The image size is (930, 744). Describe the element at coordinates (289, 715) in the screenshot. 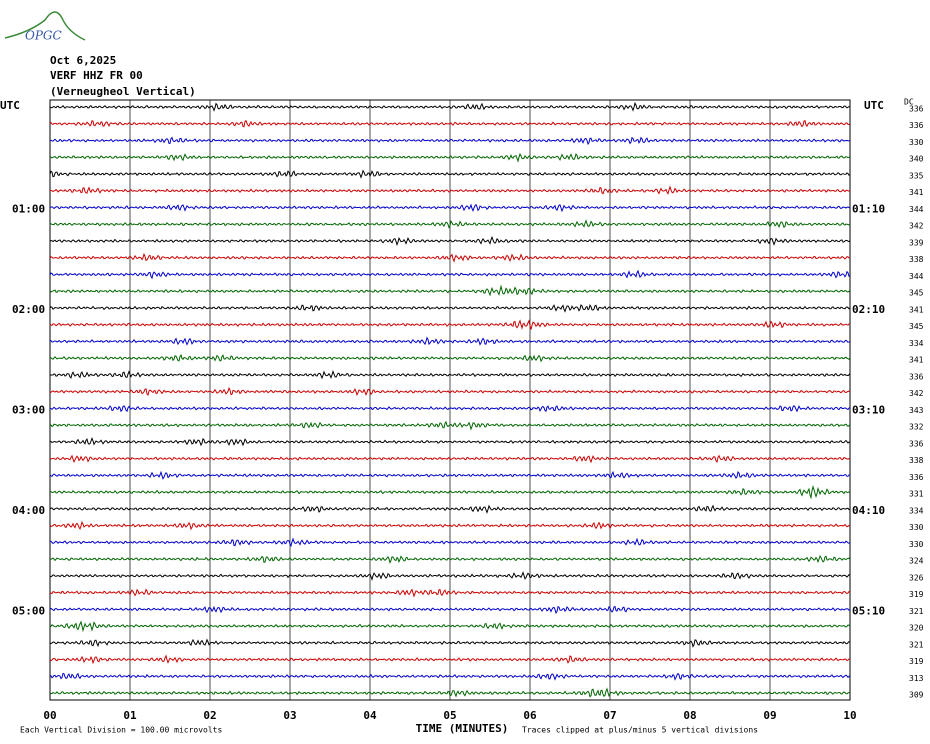

I see `x-tick-label: 03` at that location.